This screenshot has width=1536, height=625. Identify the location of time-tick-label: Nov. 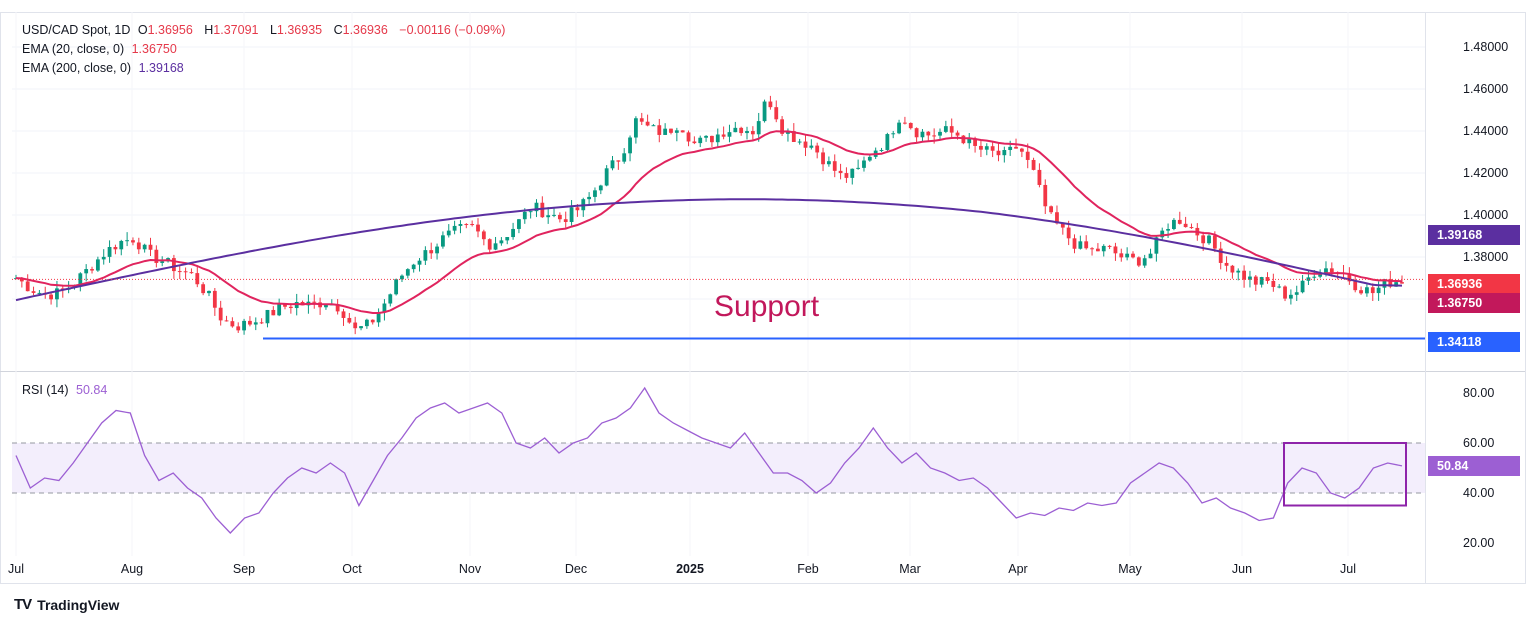
(470, 569).